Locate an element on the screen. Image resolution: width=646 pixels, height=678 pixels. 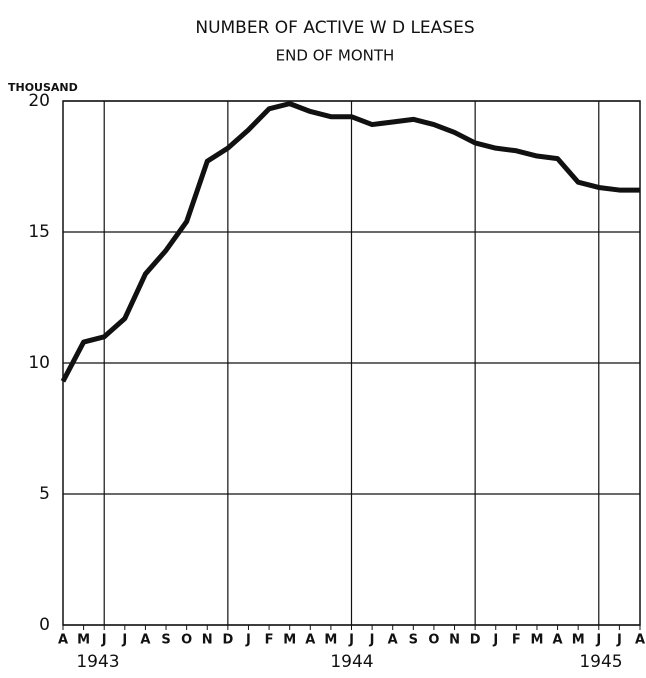
chart-title: NUMBER OF ACTIVE W D LEASES is located at coordinates (334, 28).